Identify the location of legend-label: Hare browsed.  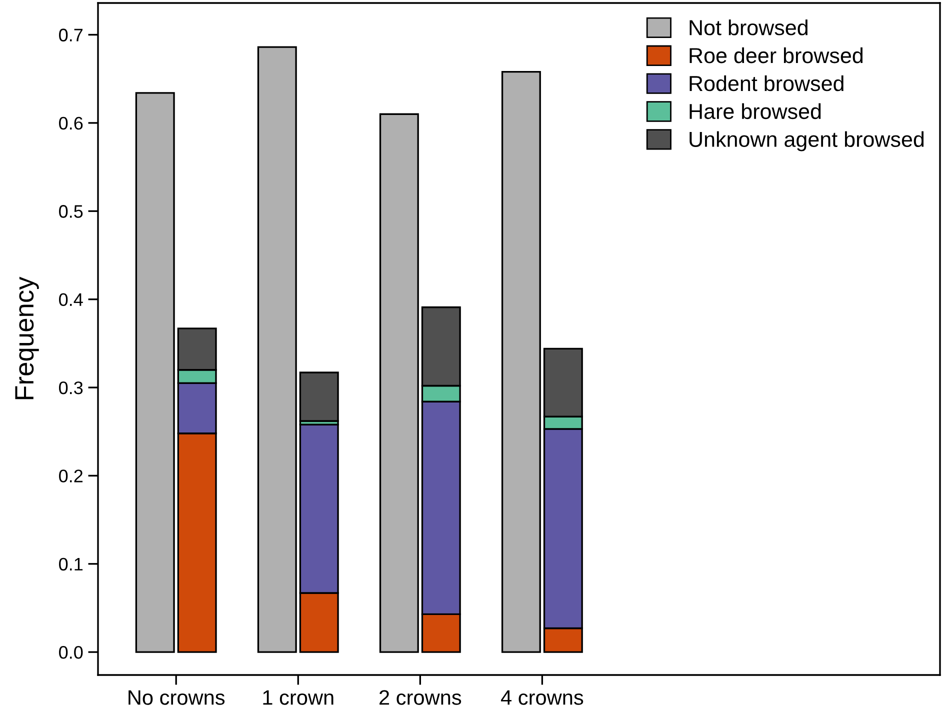
(755, 111).